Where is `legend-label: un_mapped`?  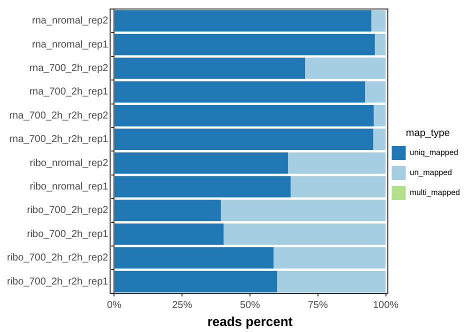
legend-label: un_mapped is located at coordinates (431, 173).